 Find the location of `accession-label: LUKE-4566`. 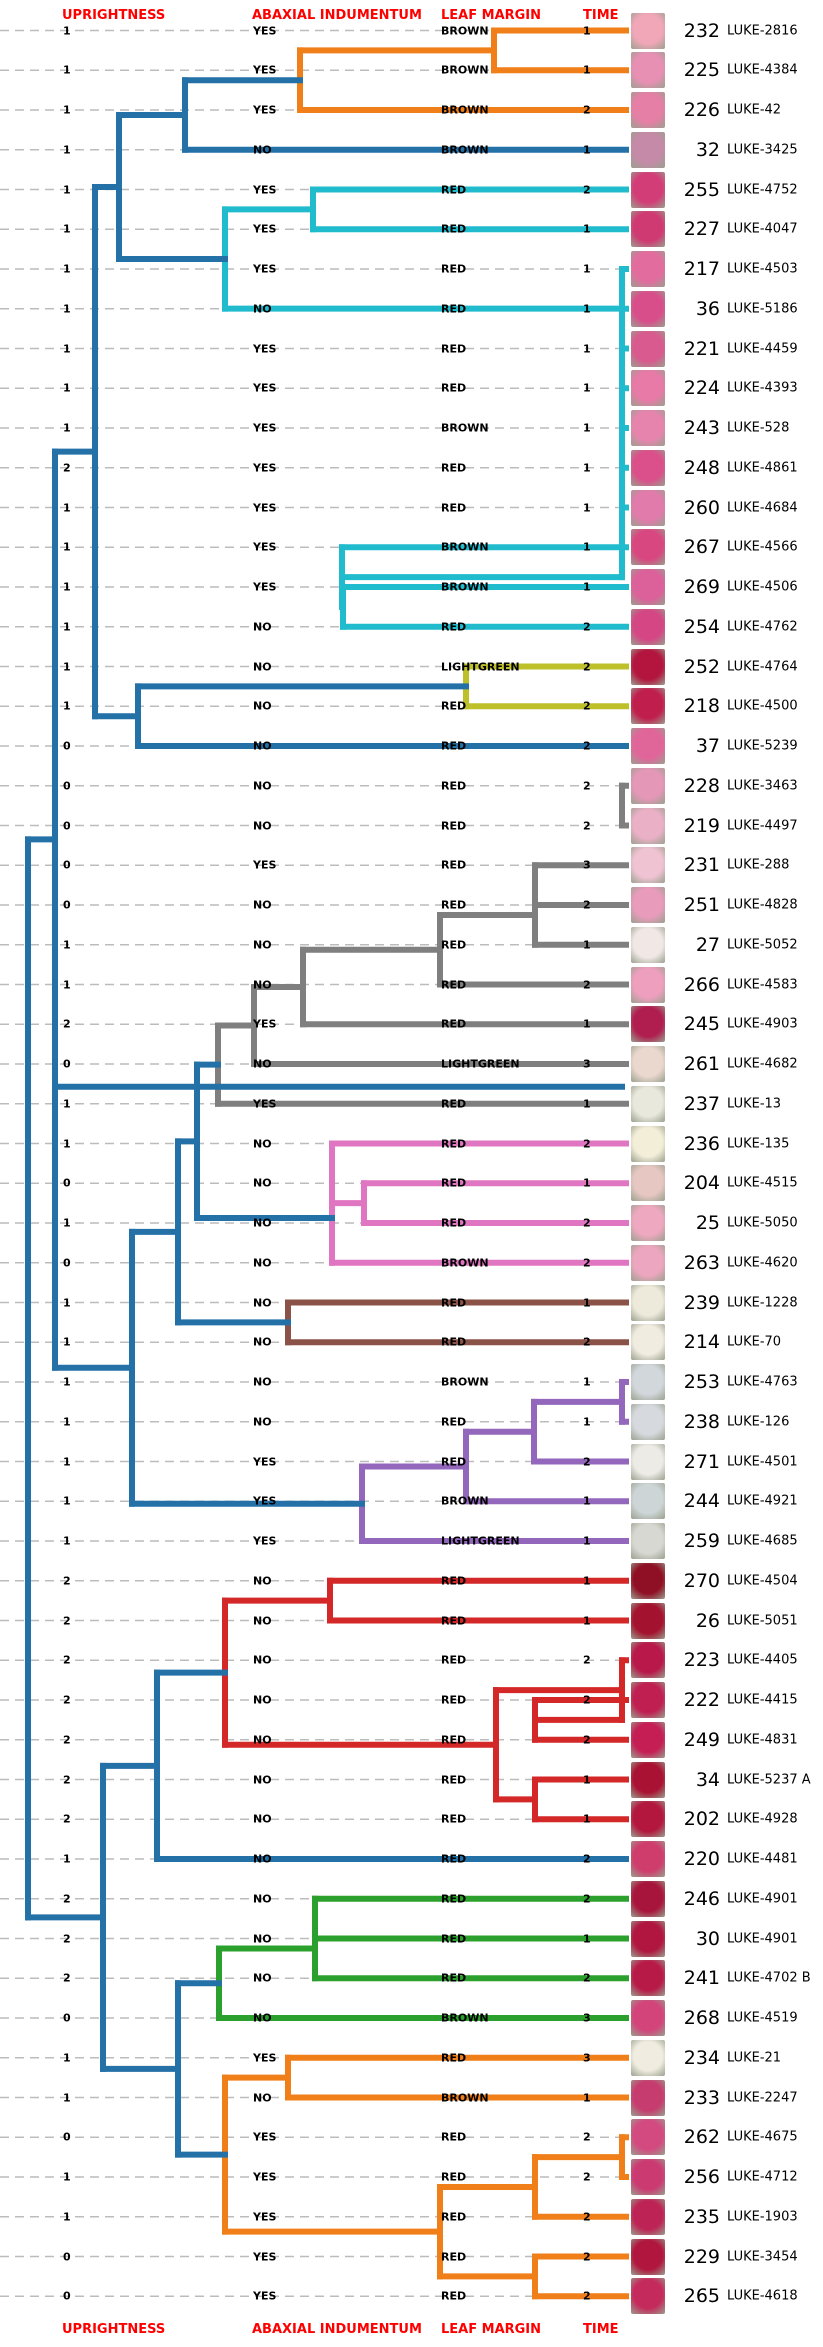

accession-label: LUKE-4566 is located at coordinates (762, 547).